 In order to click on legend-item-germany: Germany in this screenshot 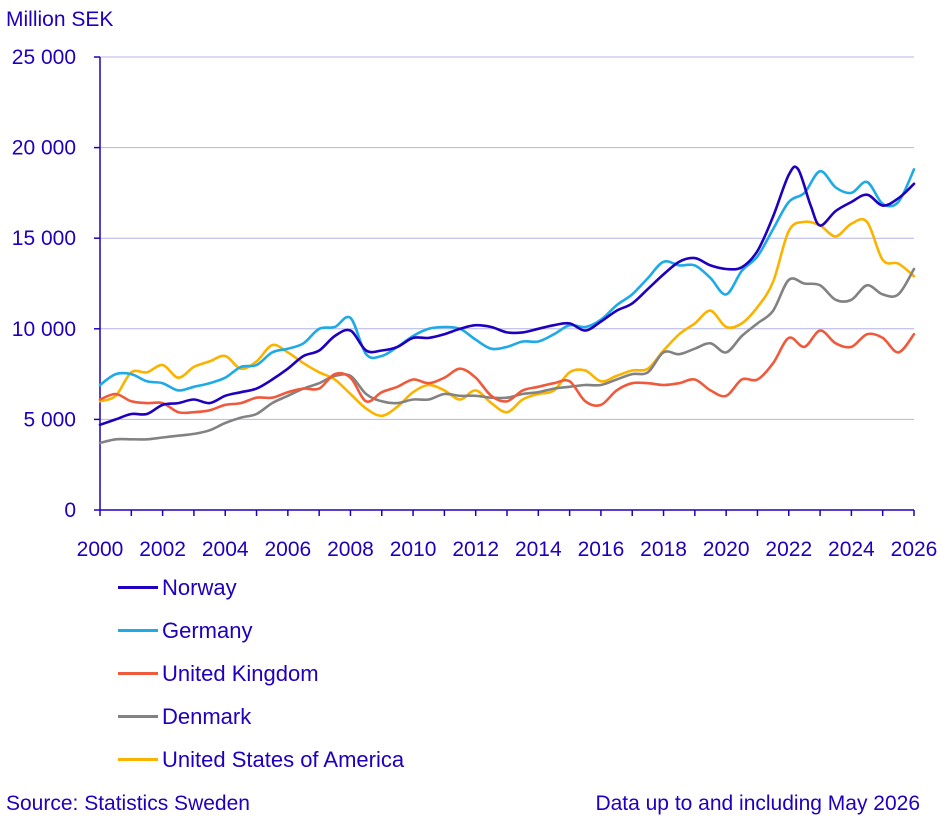, I will do `click(261, 630)`.